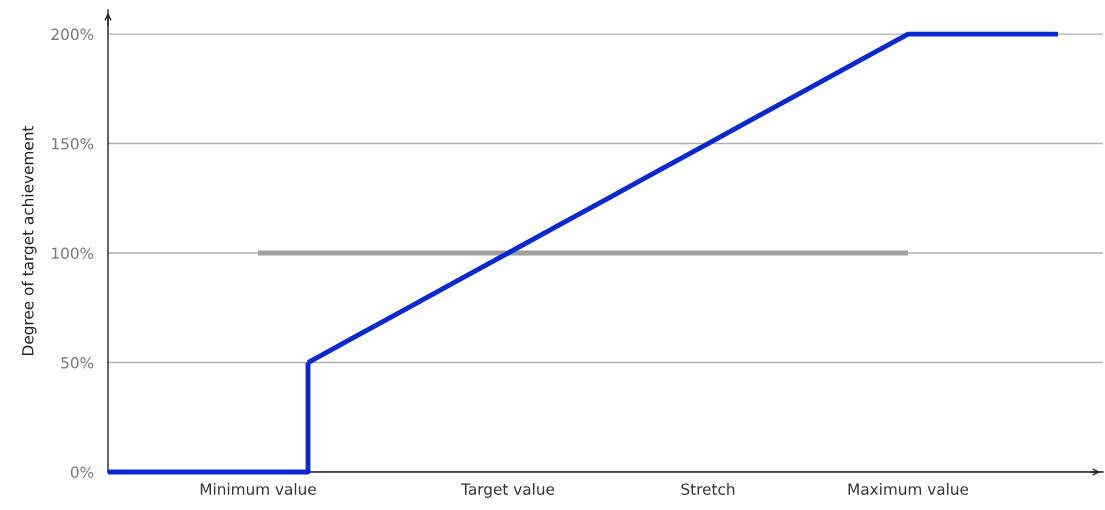 This screenshot has height=510, width=1105. I want to click on y-axis-title: Degree of target achievement, so click(29, 240).